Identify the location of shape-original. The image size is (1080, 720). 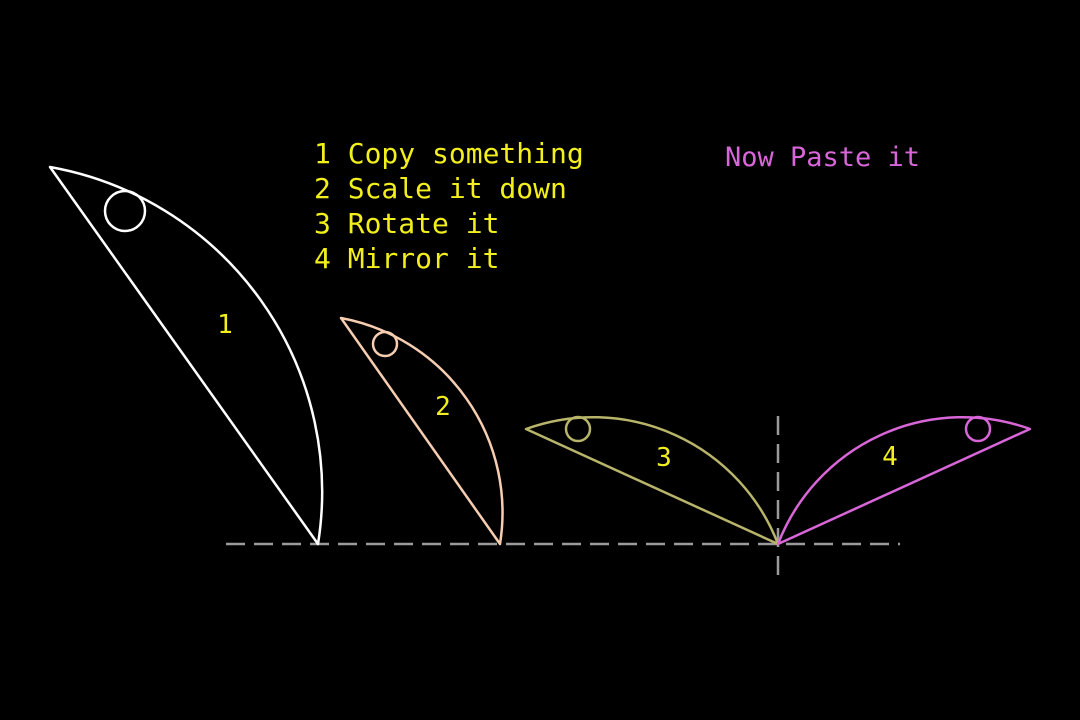
(186, 355).